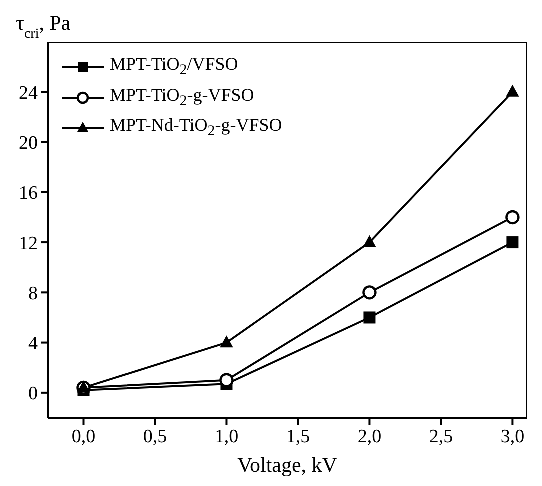  I want to click on legend-label: MPT-Nd-TiO$_{2}$-g-VFSO, so click(196, 128).